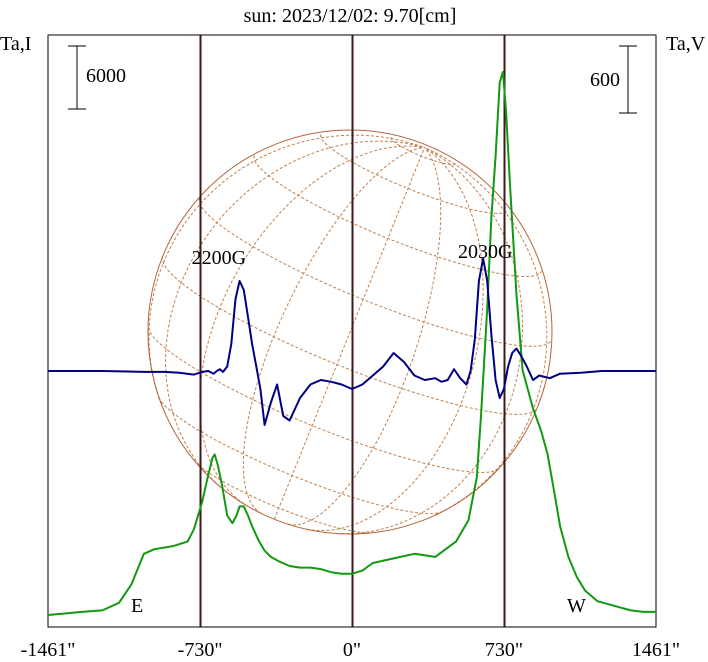 Image resolution: width=708 pixels, height=662 pixels. Describe the element at coordinates (504, 650) in the screenshot. I see `x-tick-label: 730"` at that location.